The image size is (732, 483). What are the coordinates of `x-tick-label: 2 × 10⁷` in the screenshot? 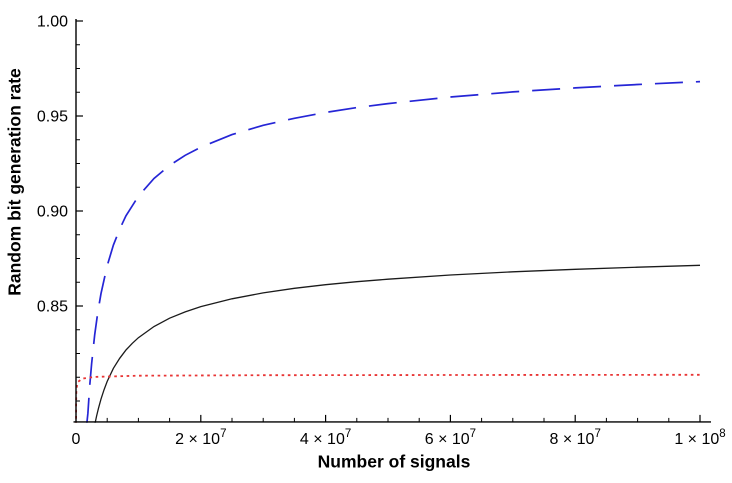 It's located at (200, 438).